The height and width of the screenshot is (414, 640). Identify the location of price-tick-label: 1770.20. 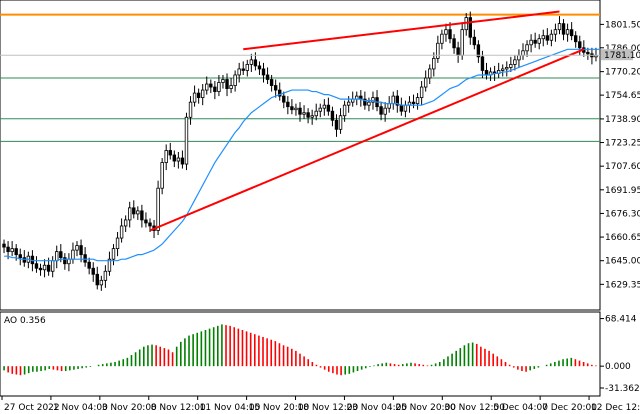
(622, 73).